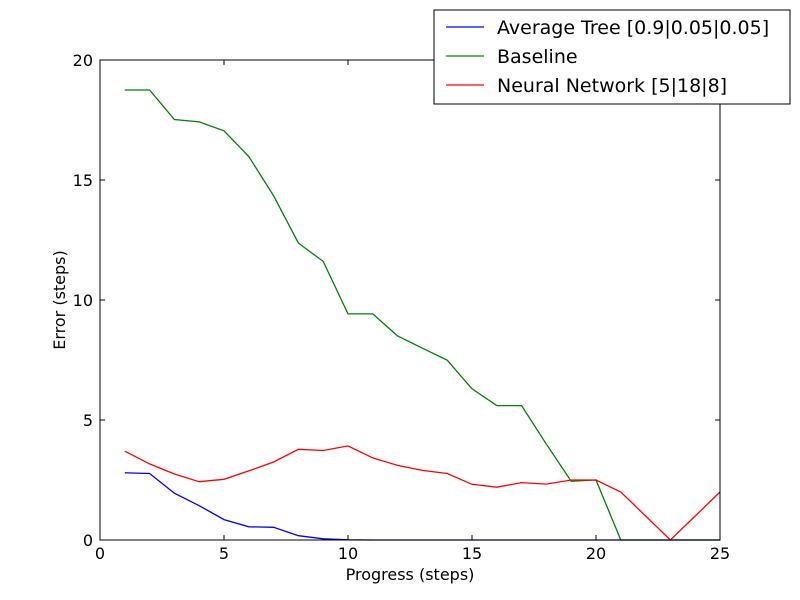 This screenshot has width=800, height=600. Describe the element at coordinates (612, 86) in the screenshot. I see `legend-label-2: Neural Network [5|18|8]` at that location.